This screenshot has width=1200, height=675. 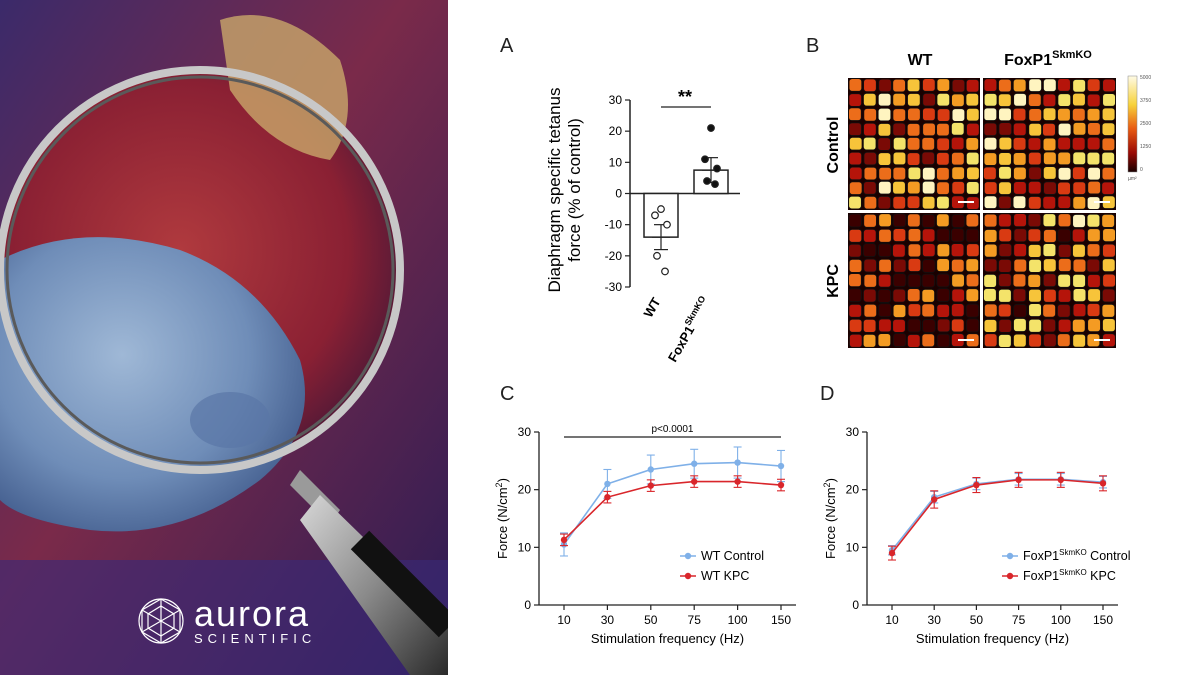 What do you see at coordinates (1141, 170) in the screenshot?
I see `colorbar-tick: 0` at bounding box center [1141, 170].